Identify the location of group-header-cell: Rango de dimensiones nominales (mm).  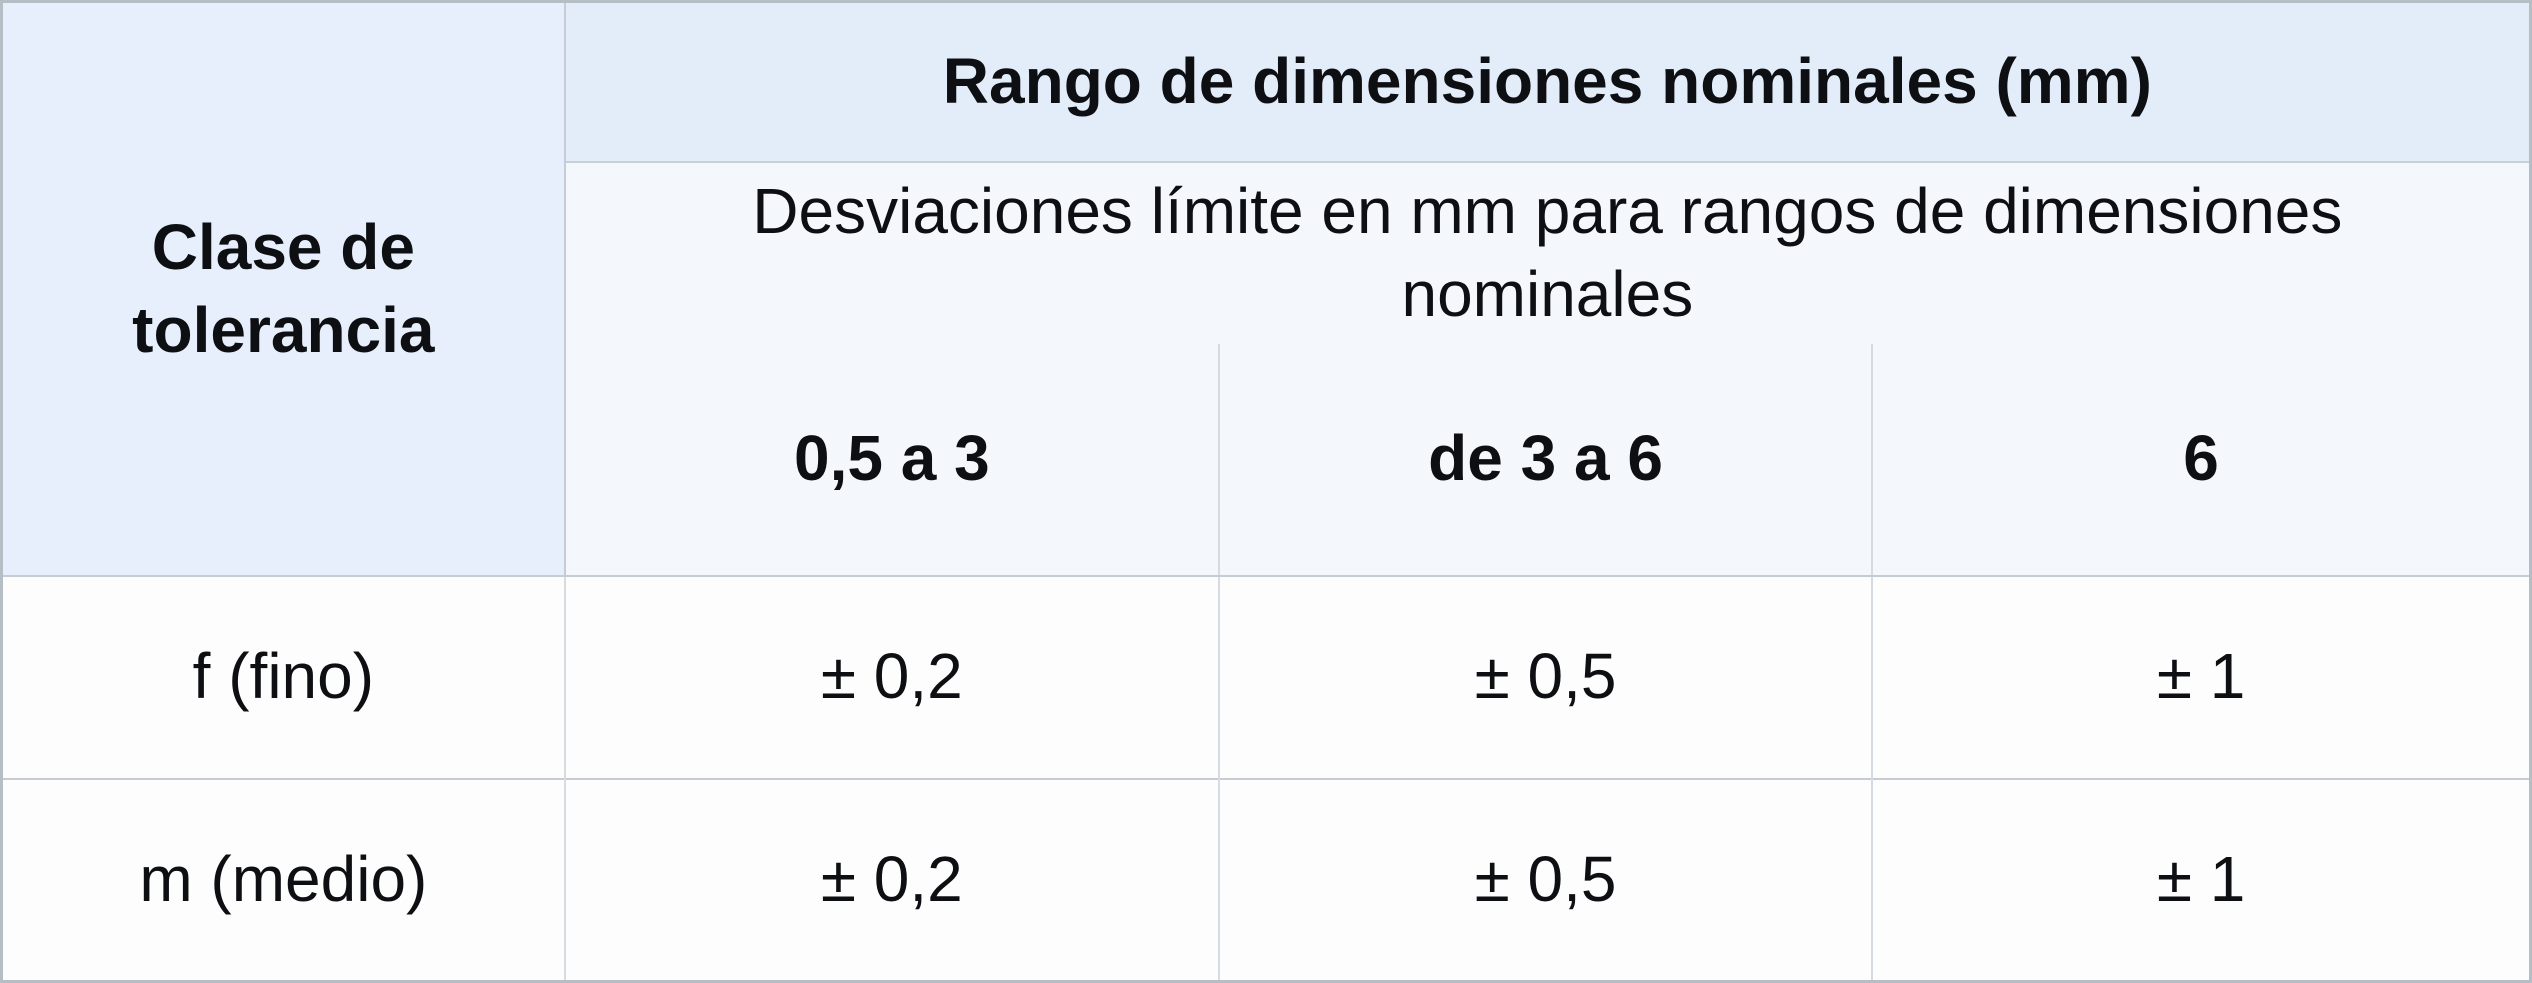
(1547, 82).